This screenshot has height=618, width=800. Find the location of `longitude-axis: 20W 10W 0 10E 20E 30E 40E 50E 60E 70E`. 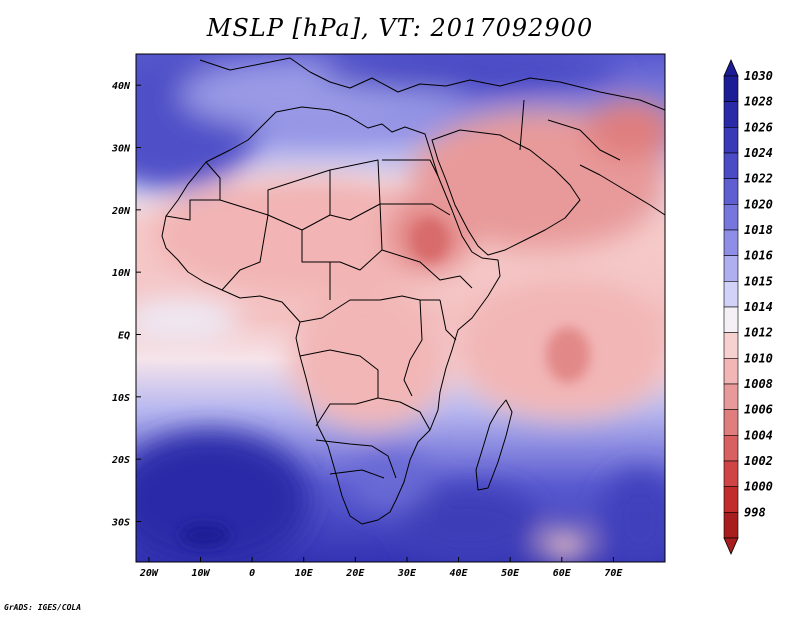

longitude-axis: 20W 10W 0 10E 20E 30E 40E 50E 60E 70E is located at coordinates (381, 568).